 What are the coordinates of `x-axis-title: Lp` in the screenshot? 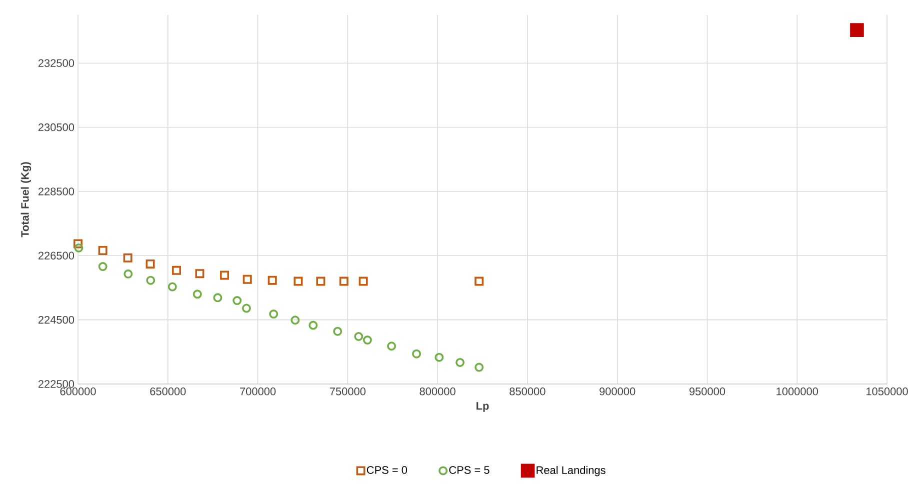 It's located at (482, 407).